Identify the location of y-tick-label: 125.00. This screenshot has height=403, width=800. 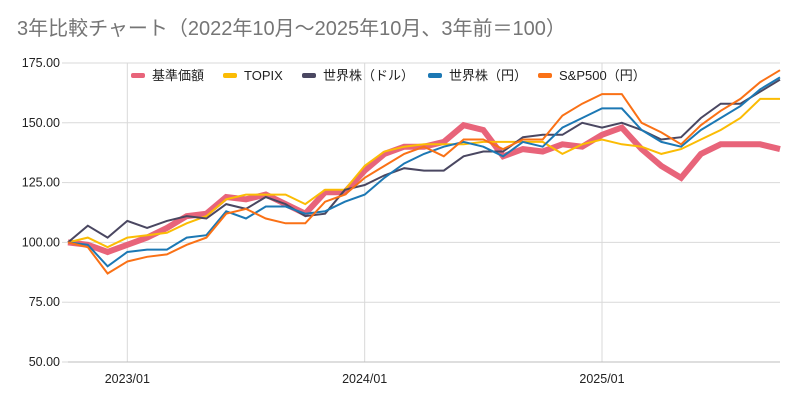
(41, 183).